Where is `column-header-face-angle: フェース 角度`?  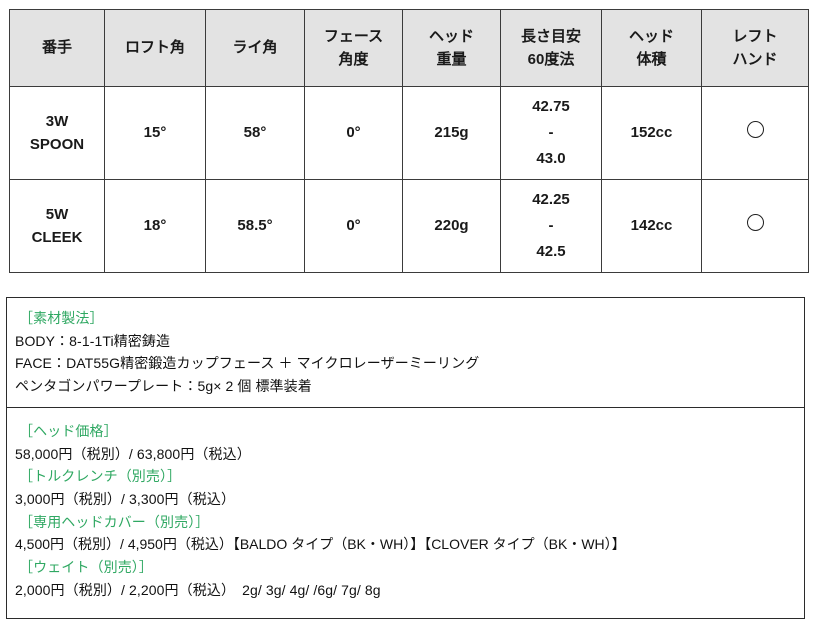 column-header-face-angle: フェース 角度 is located at coordinates (353, 48).